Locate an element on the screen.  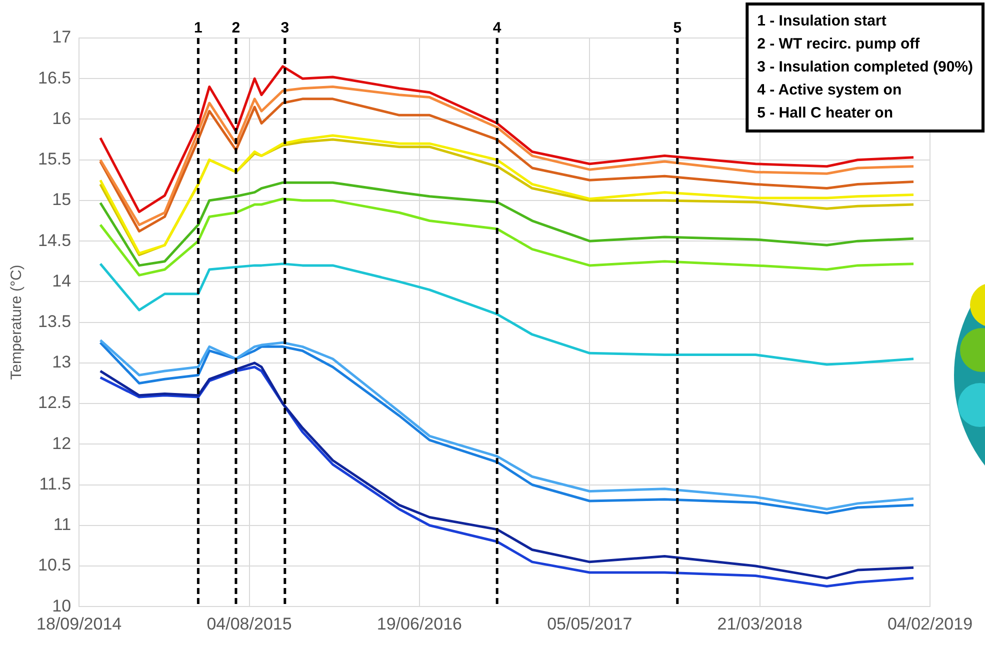
y-tick-label: 13 is located at coordinates (62, 362).